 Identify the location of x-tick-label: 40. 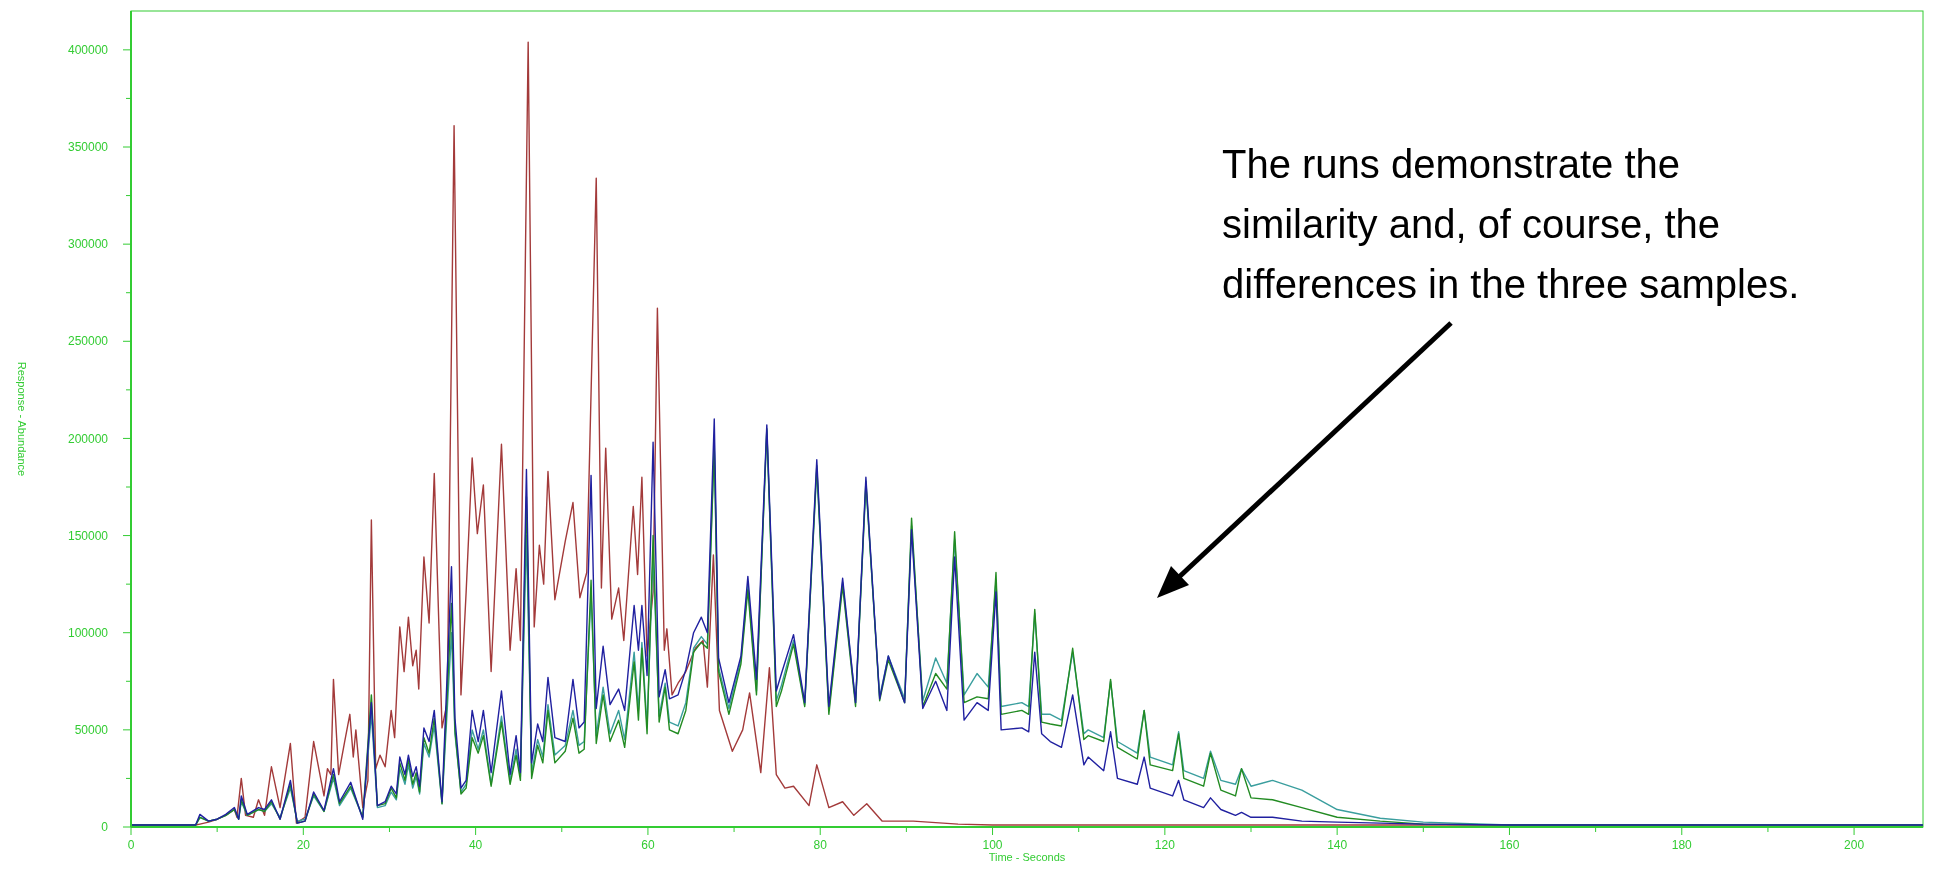
(475, 845).